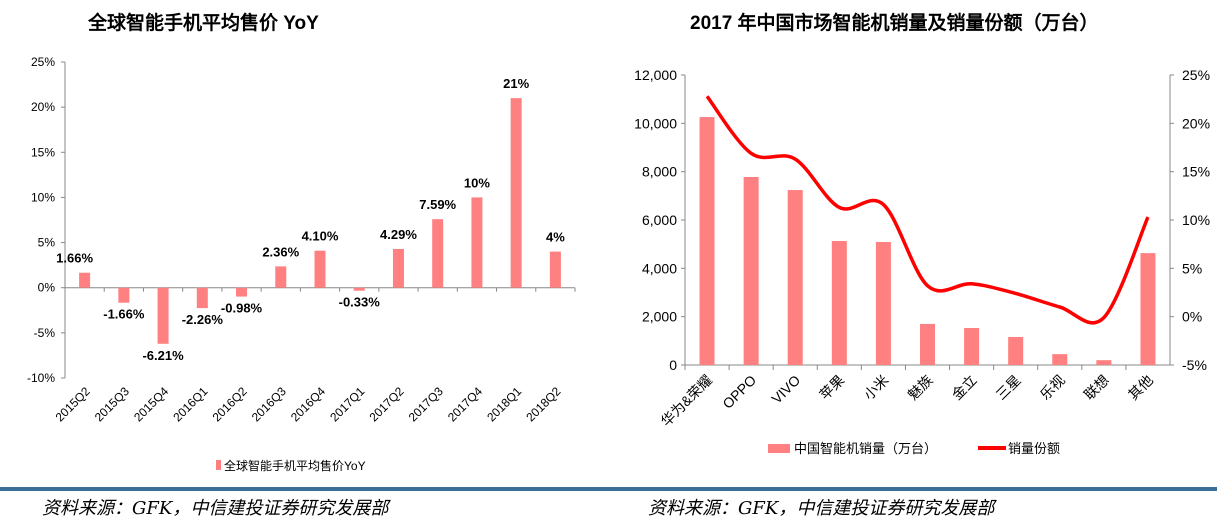  What do you see at coordinates (124, 314) in the screenshot?
I see `data-label: -1.66%` at bounding box center [124, 314].